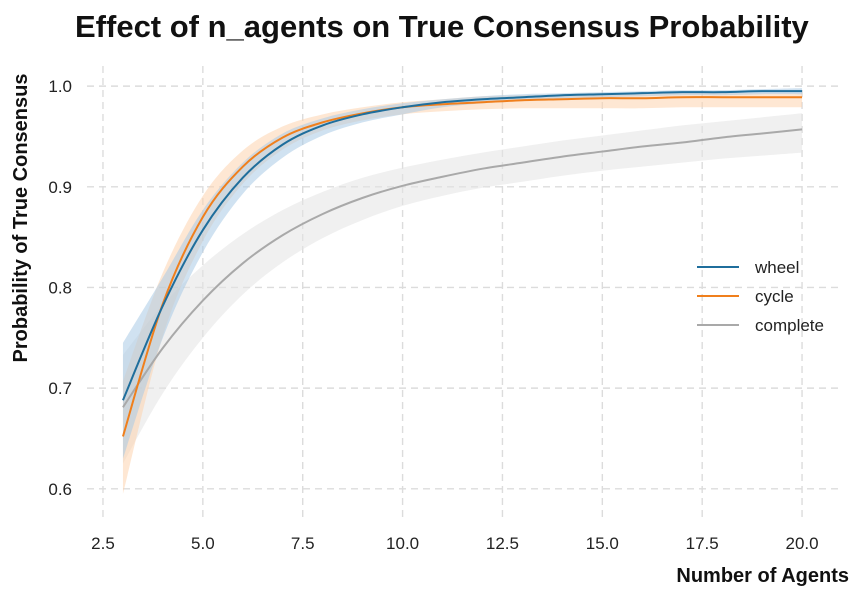 The height and width of the screenshot is (595, 860). Describe the element at coordinates (602, 543) in the screenshot. I see `x-tick-label: 15.0` at that location.